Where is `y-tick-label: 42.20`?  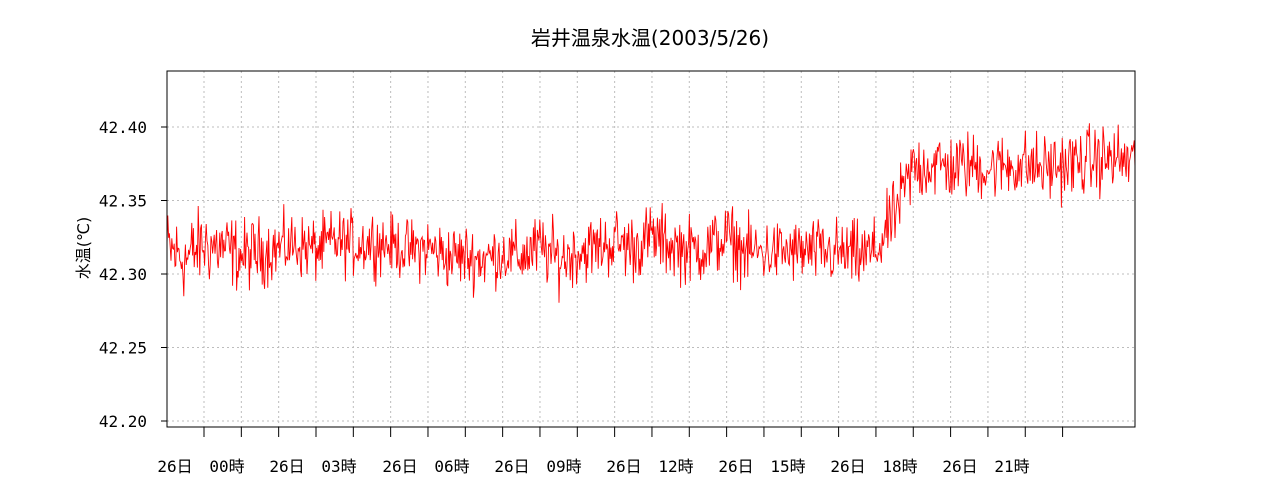 y-tick-label: 42.20 is located at coordinates (123, 421).